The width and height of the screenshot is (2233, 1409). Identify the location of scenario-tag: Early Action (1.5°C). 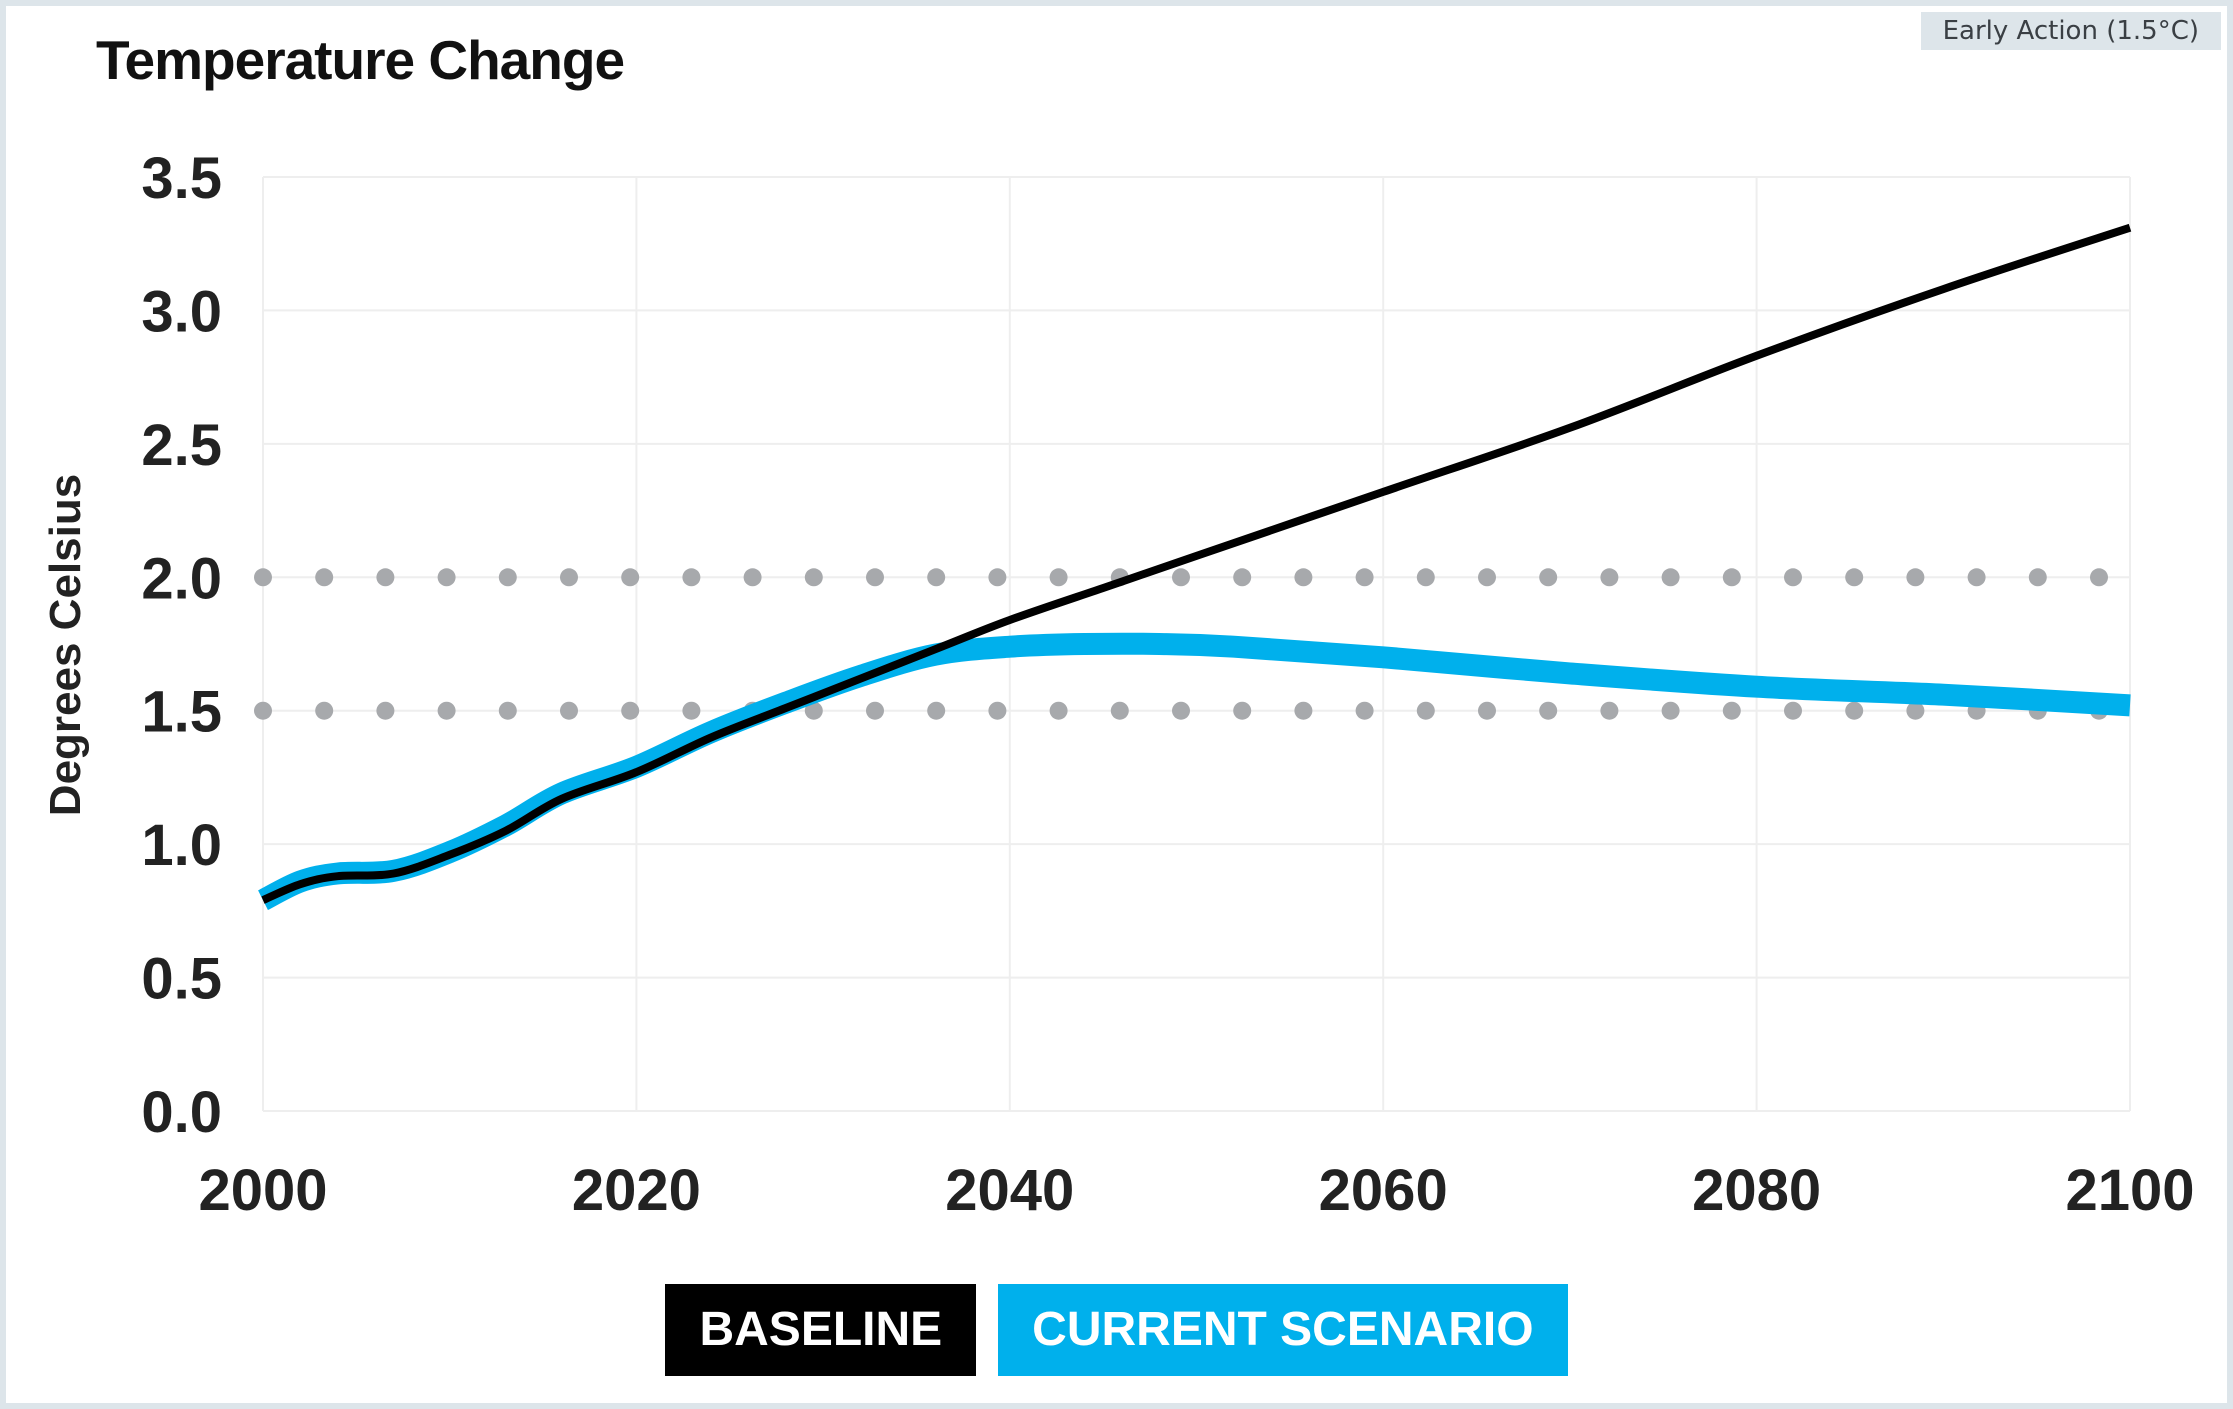
(2070, 31).